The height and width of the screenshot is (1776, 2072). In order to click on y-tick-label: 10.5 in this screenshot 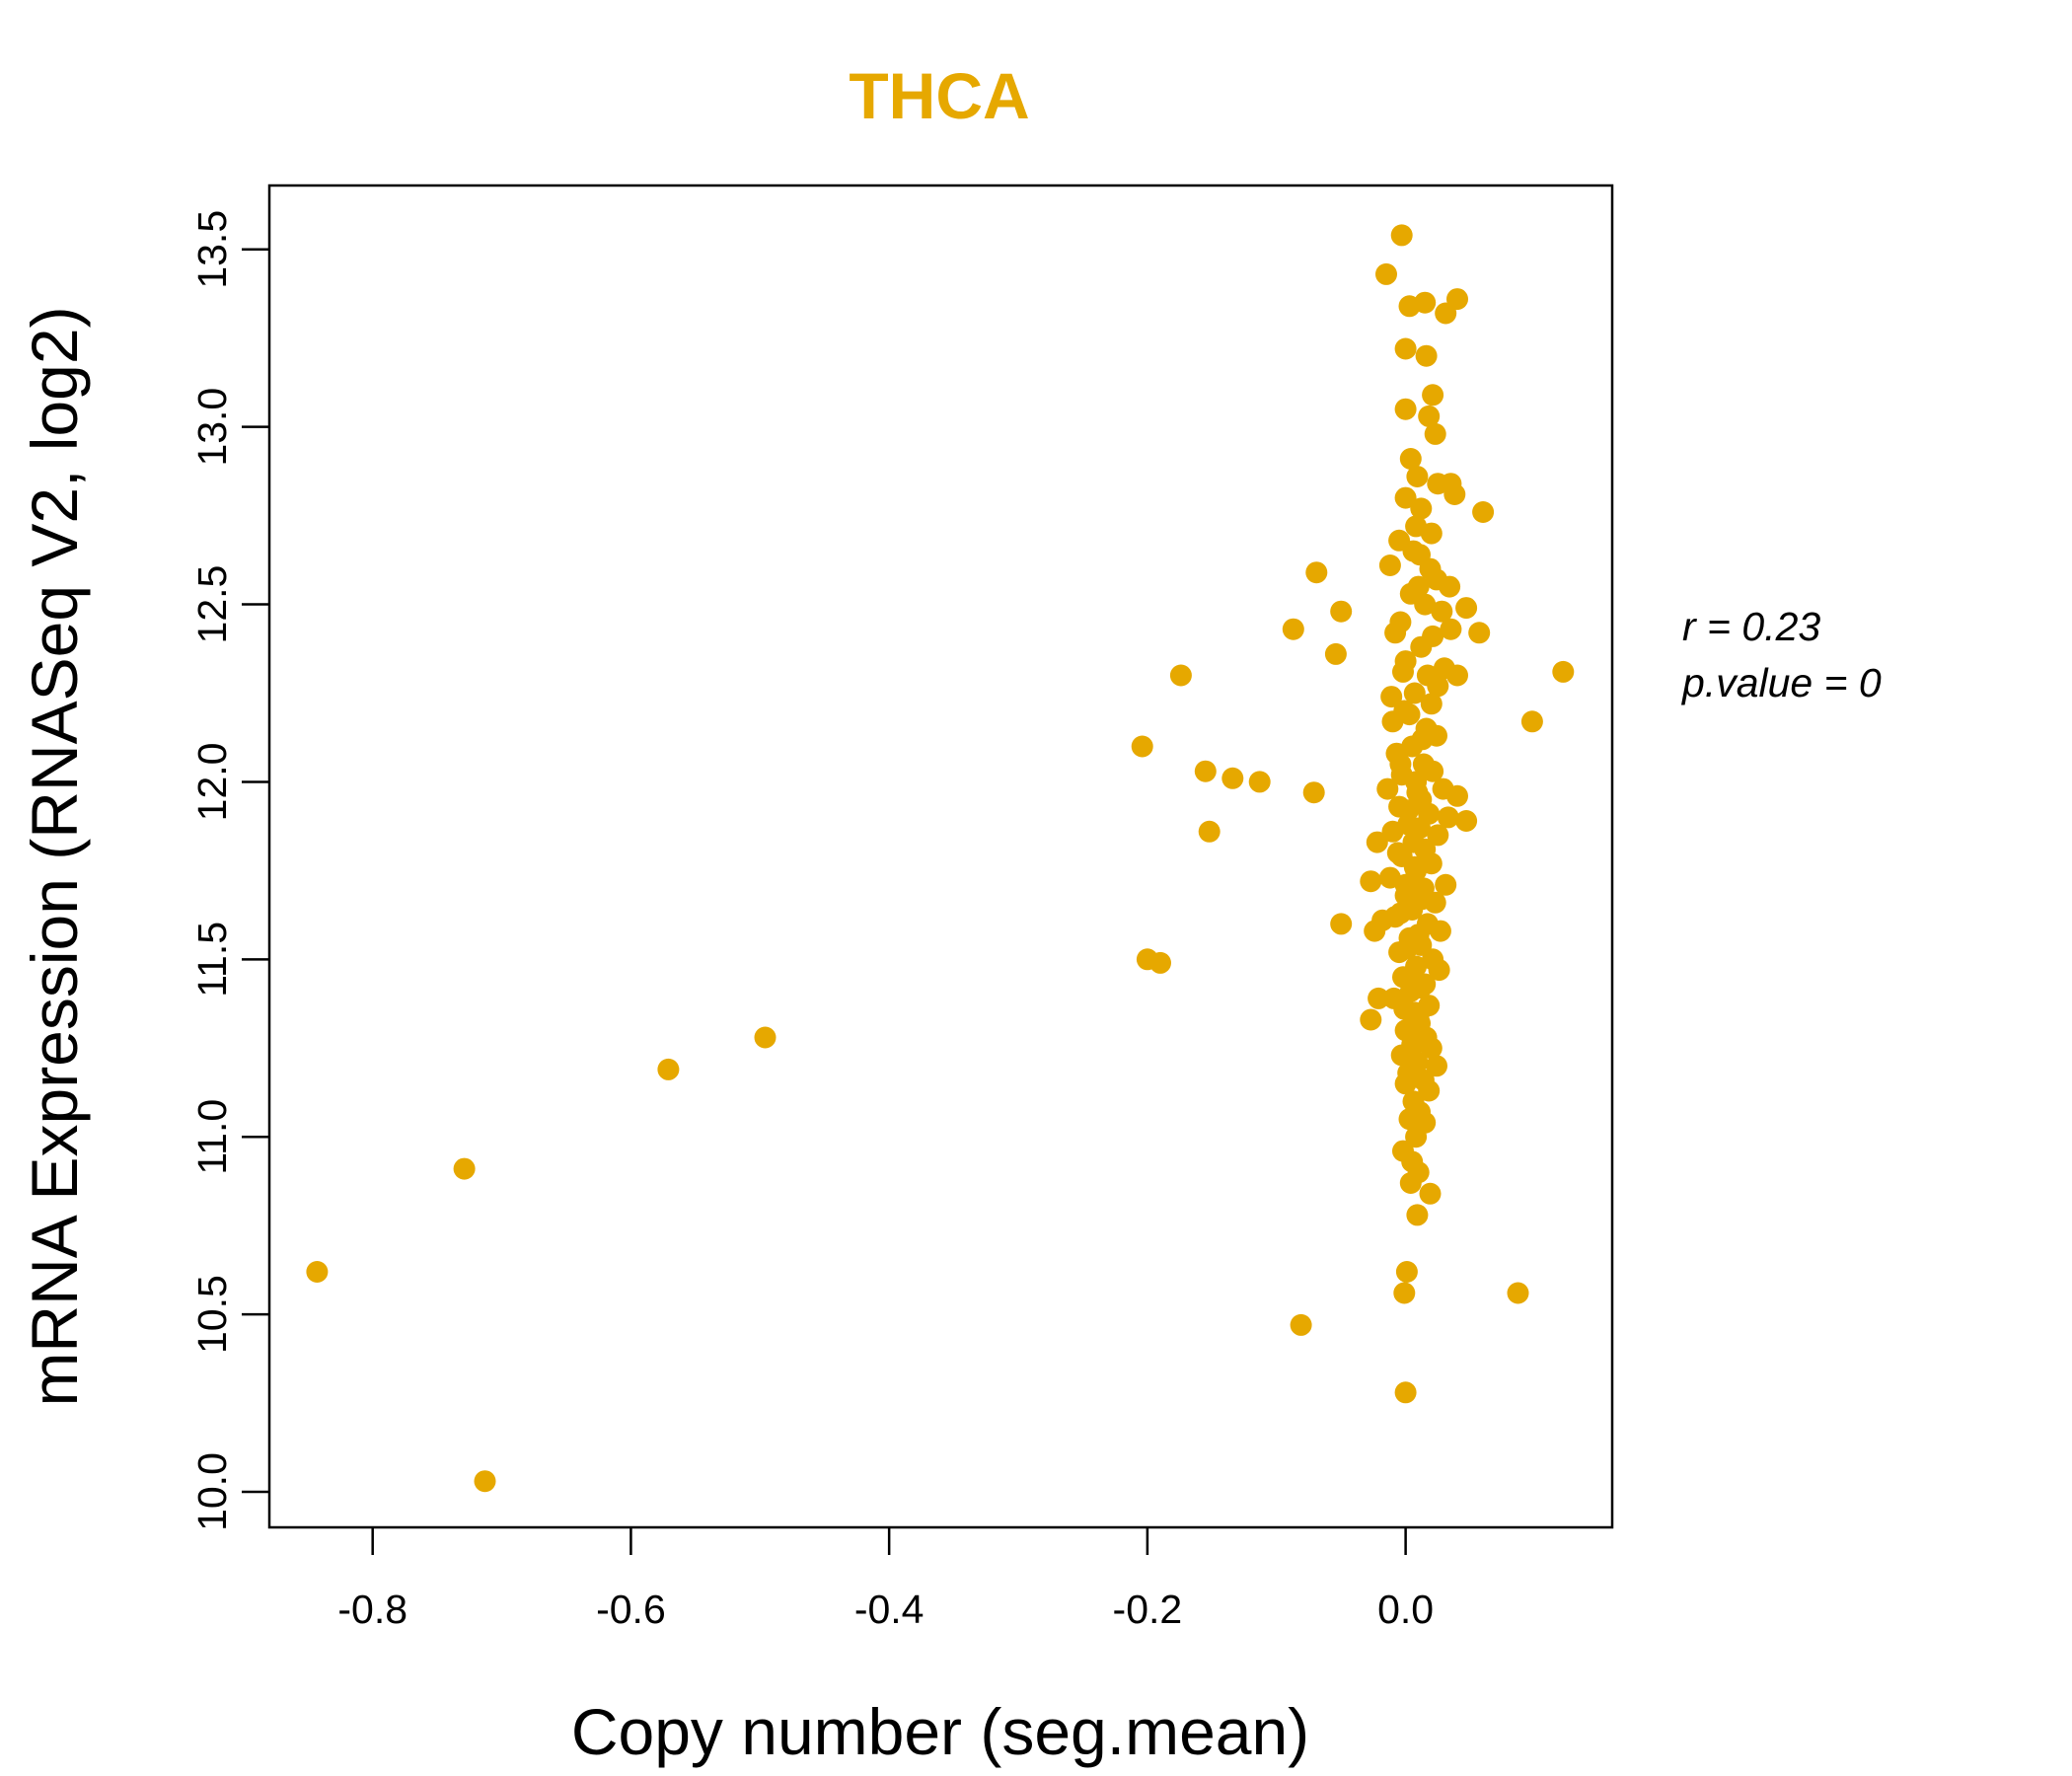, I will do `click(212, 1314)`.